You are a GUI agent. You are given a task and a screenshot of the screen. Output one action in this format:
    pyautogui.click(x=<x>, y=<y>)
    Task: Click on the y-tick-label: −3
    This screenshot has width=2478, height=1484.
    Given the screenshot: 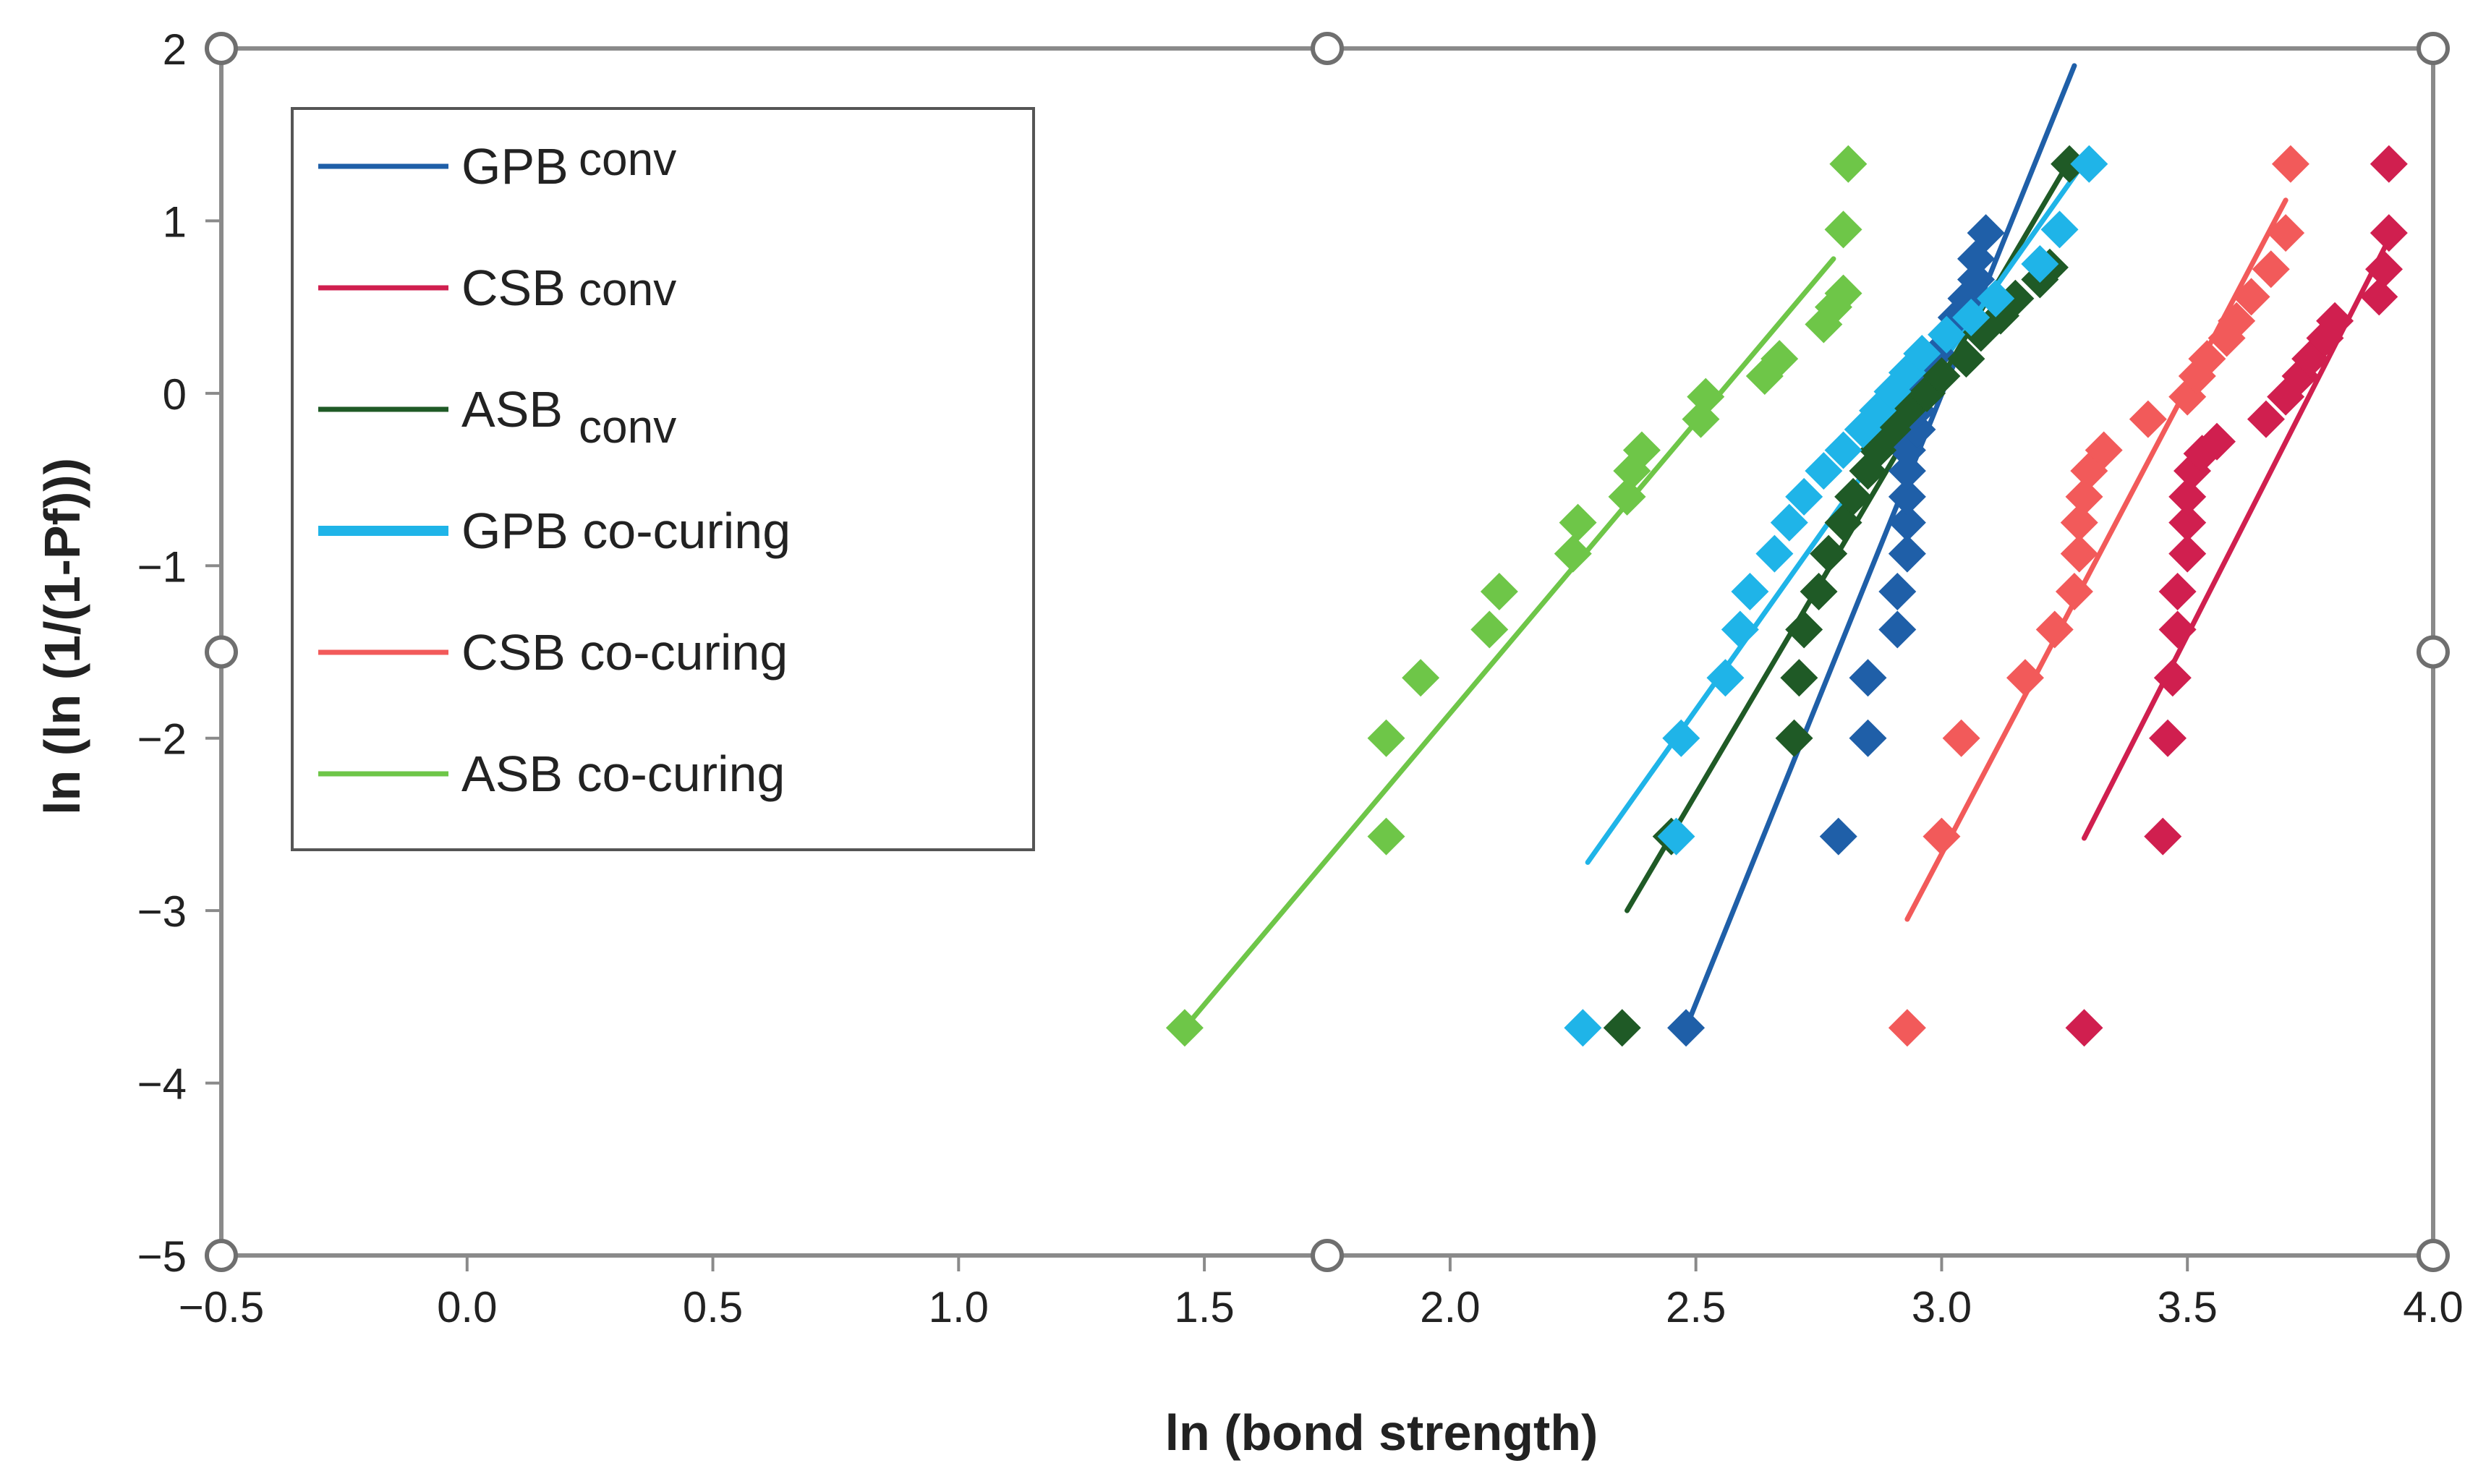 What is the action you would take?
    pyautogui.click(x=162, y=911)
    